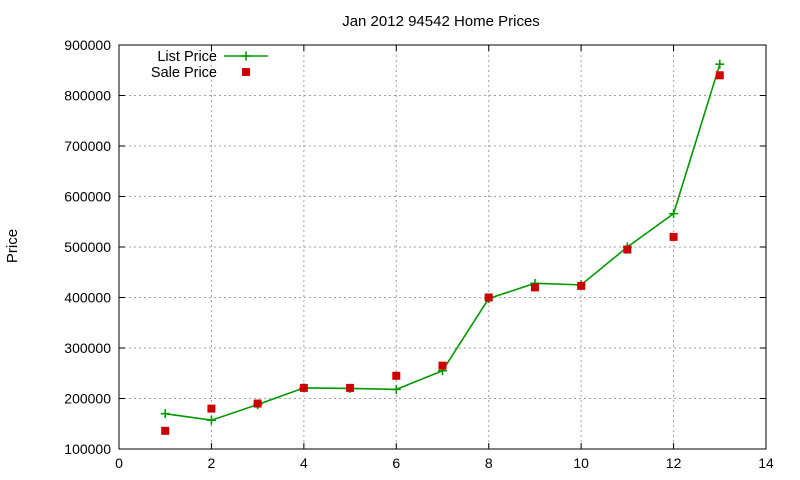 The width and height of the screenshot is (800, 480). I want to click on y-tick-label: 200000, so click(87, 399).